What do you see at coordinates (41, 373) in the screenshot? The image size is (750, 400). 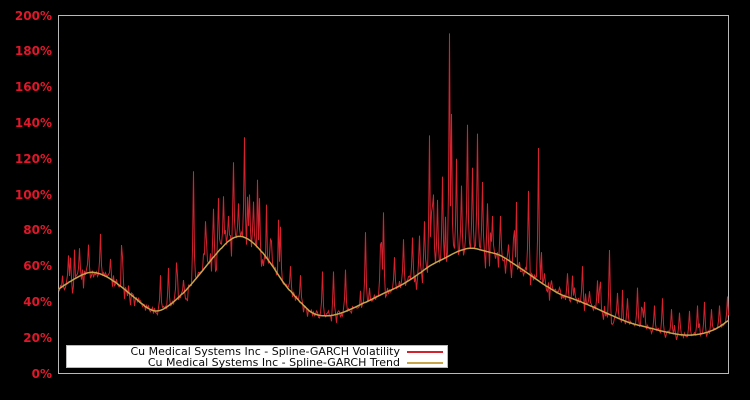 I see `y-axis-tick-label: 0%` at bounding box center [41, 373].